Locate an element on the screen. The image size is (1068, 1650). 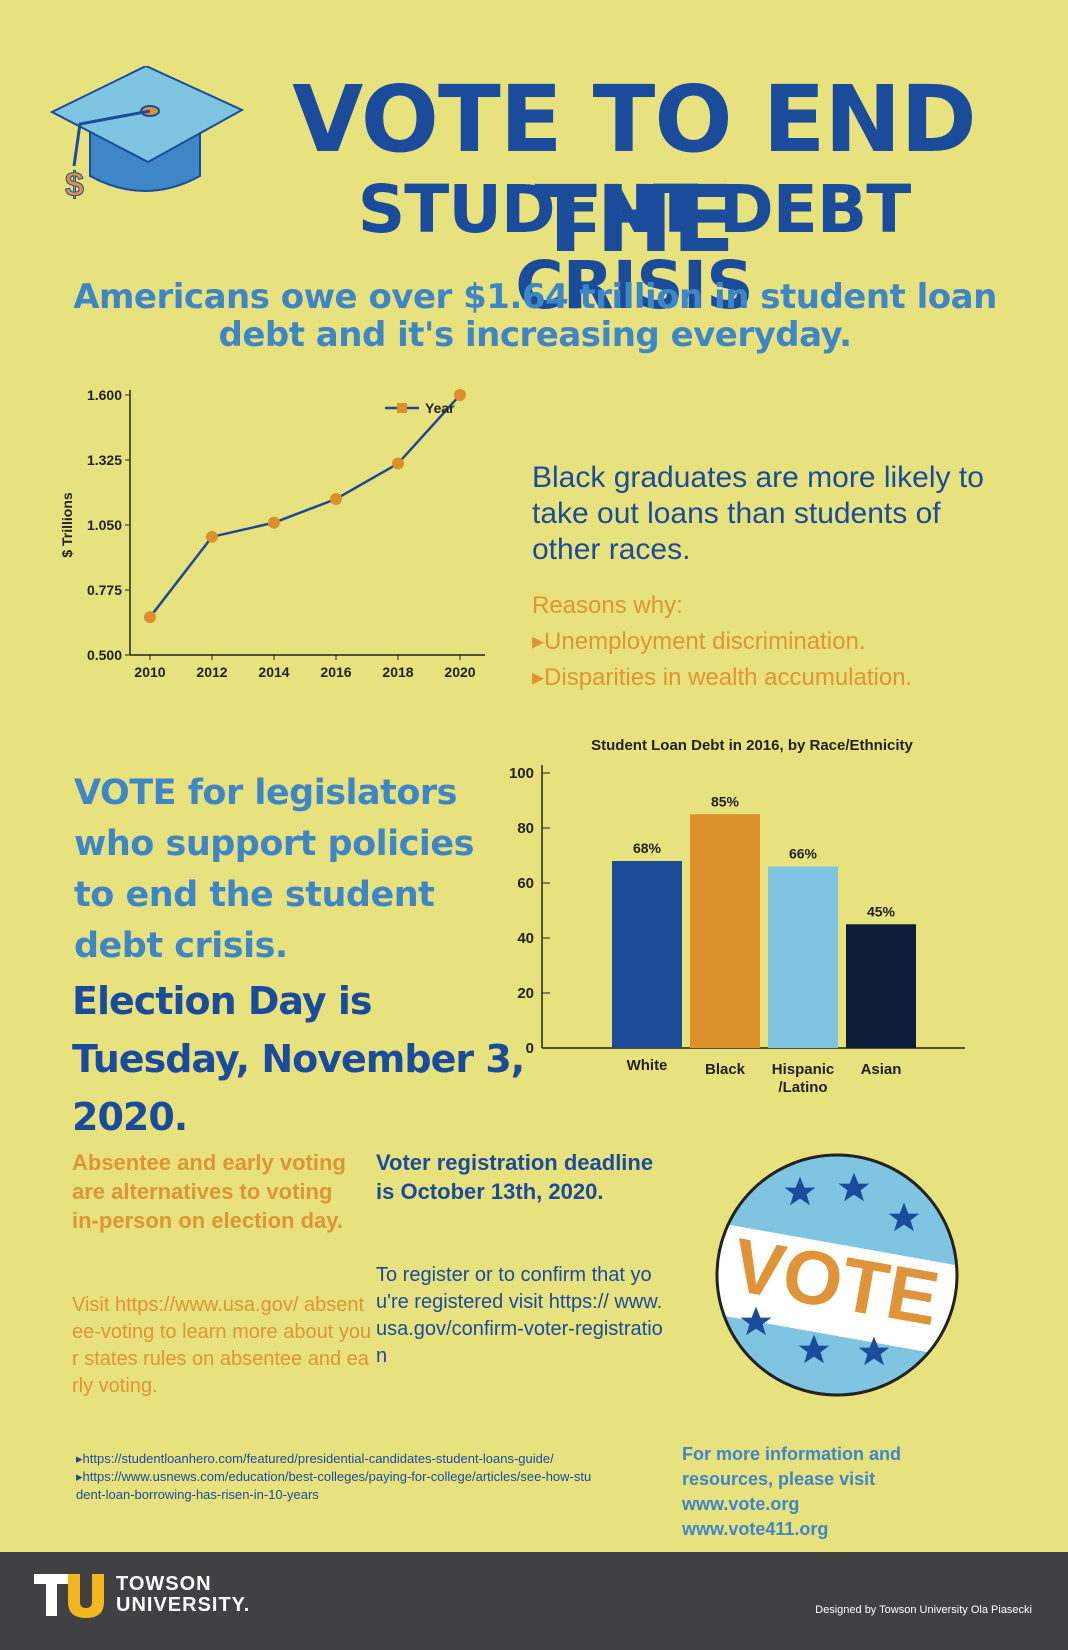
y-tick-label: 0.775 is located at coordinates (104, 590).